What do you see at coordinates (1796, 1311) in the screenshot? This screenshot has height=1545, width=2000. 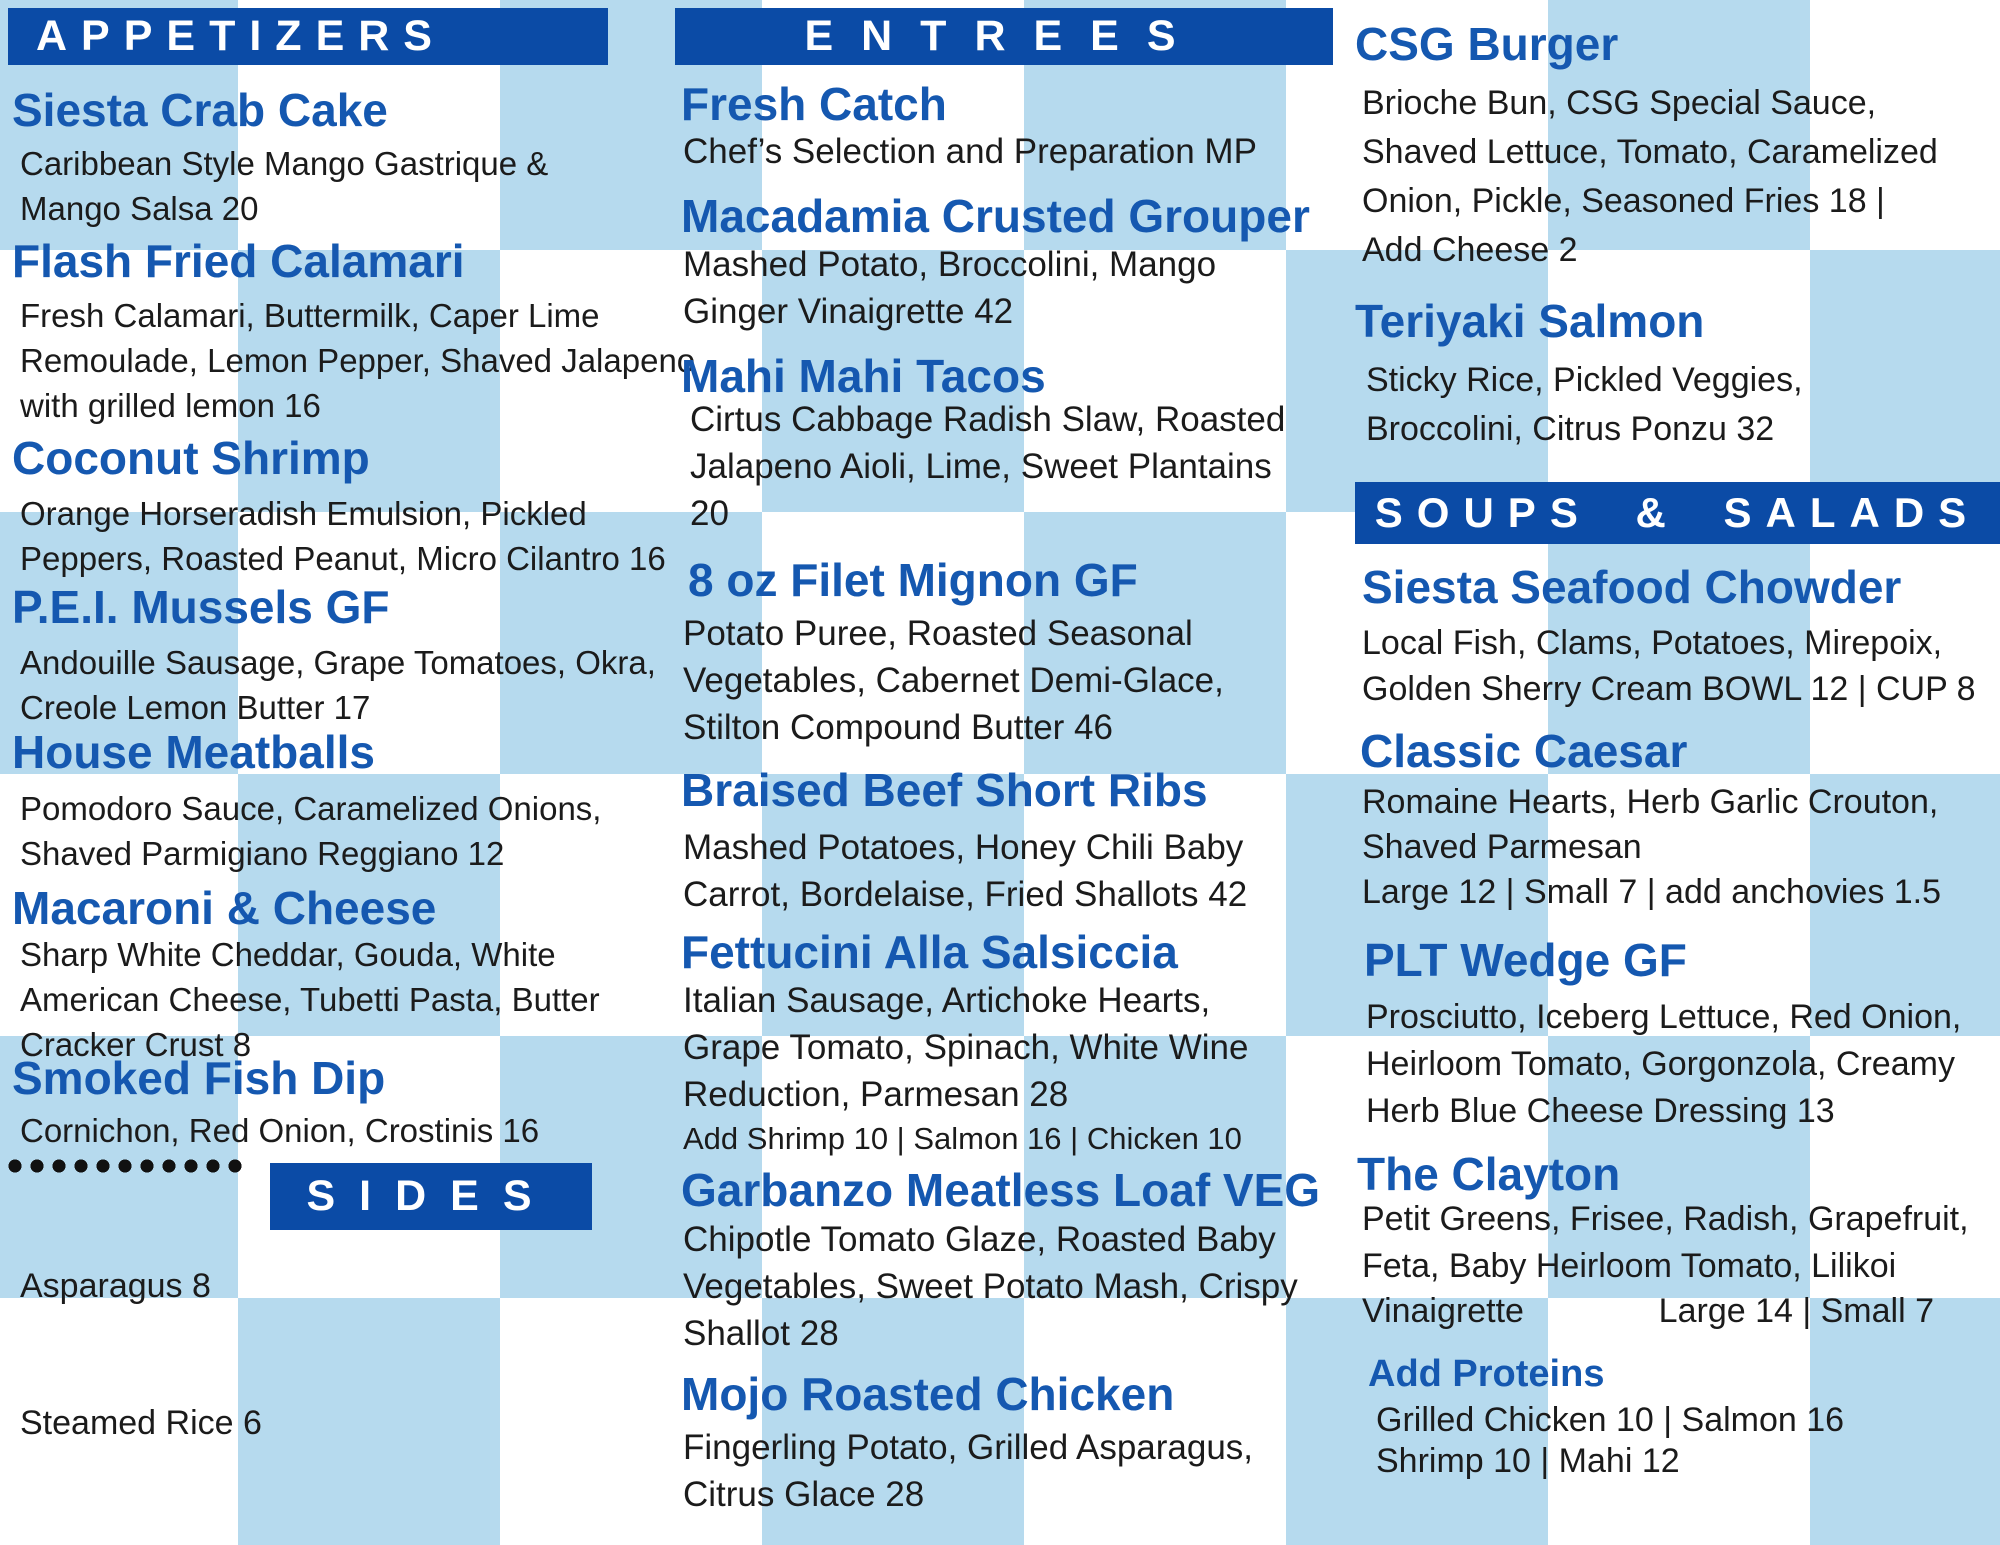 I see `price-line-right: Large 14 | Small 7` at bounding box center [1796, 1311].